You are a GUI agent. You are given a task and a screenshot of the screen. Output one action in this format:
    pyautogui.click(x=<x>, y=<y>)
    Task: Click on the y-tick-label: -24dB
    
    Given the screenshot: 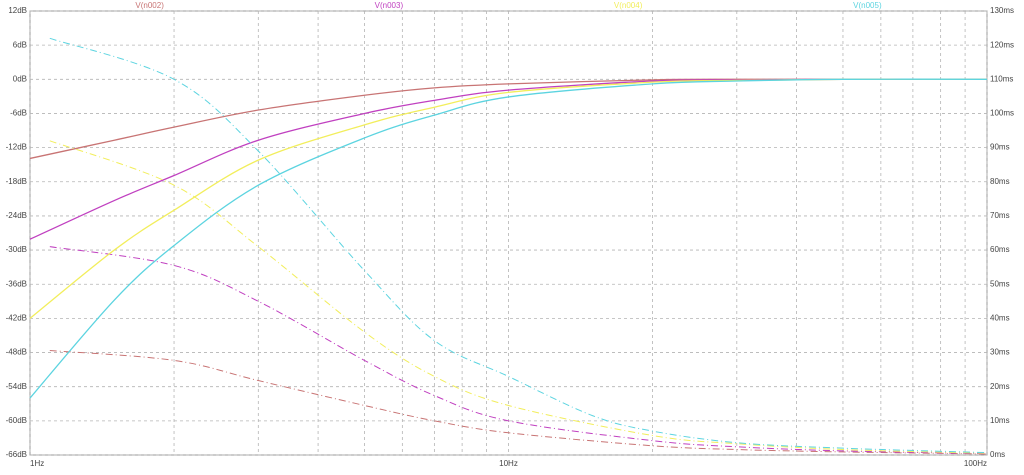 What is the action you would take?
    pyautogui.click(x=16, y=215)
    